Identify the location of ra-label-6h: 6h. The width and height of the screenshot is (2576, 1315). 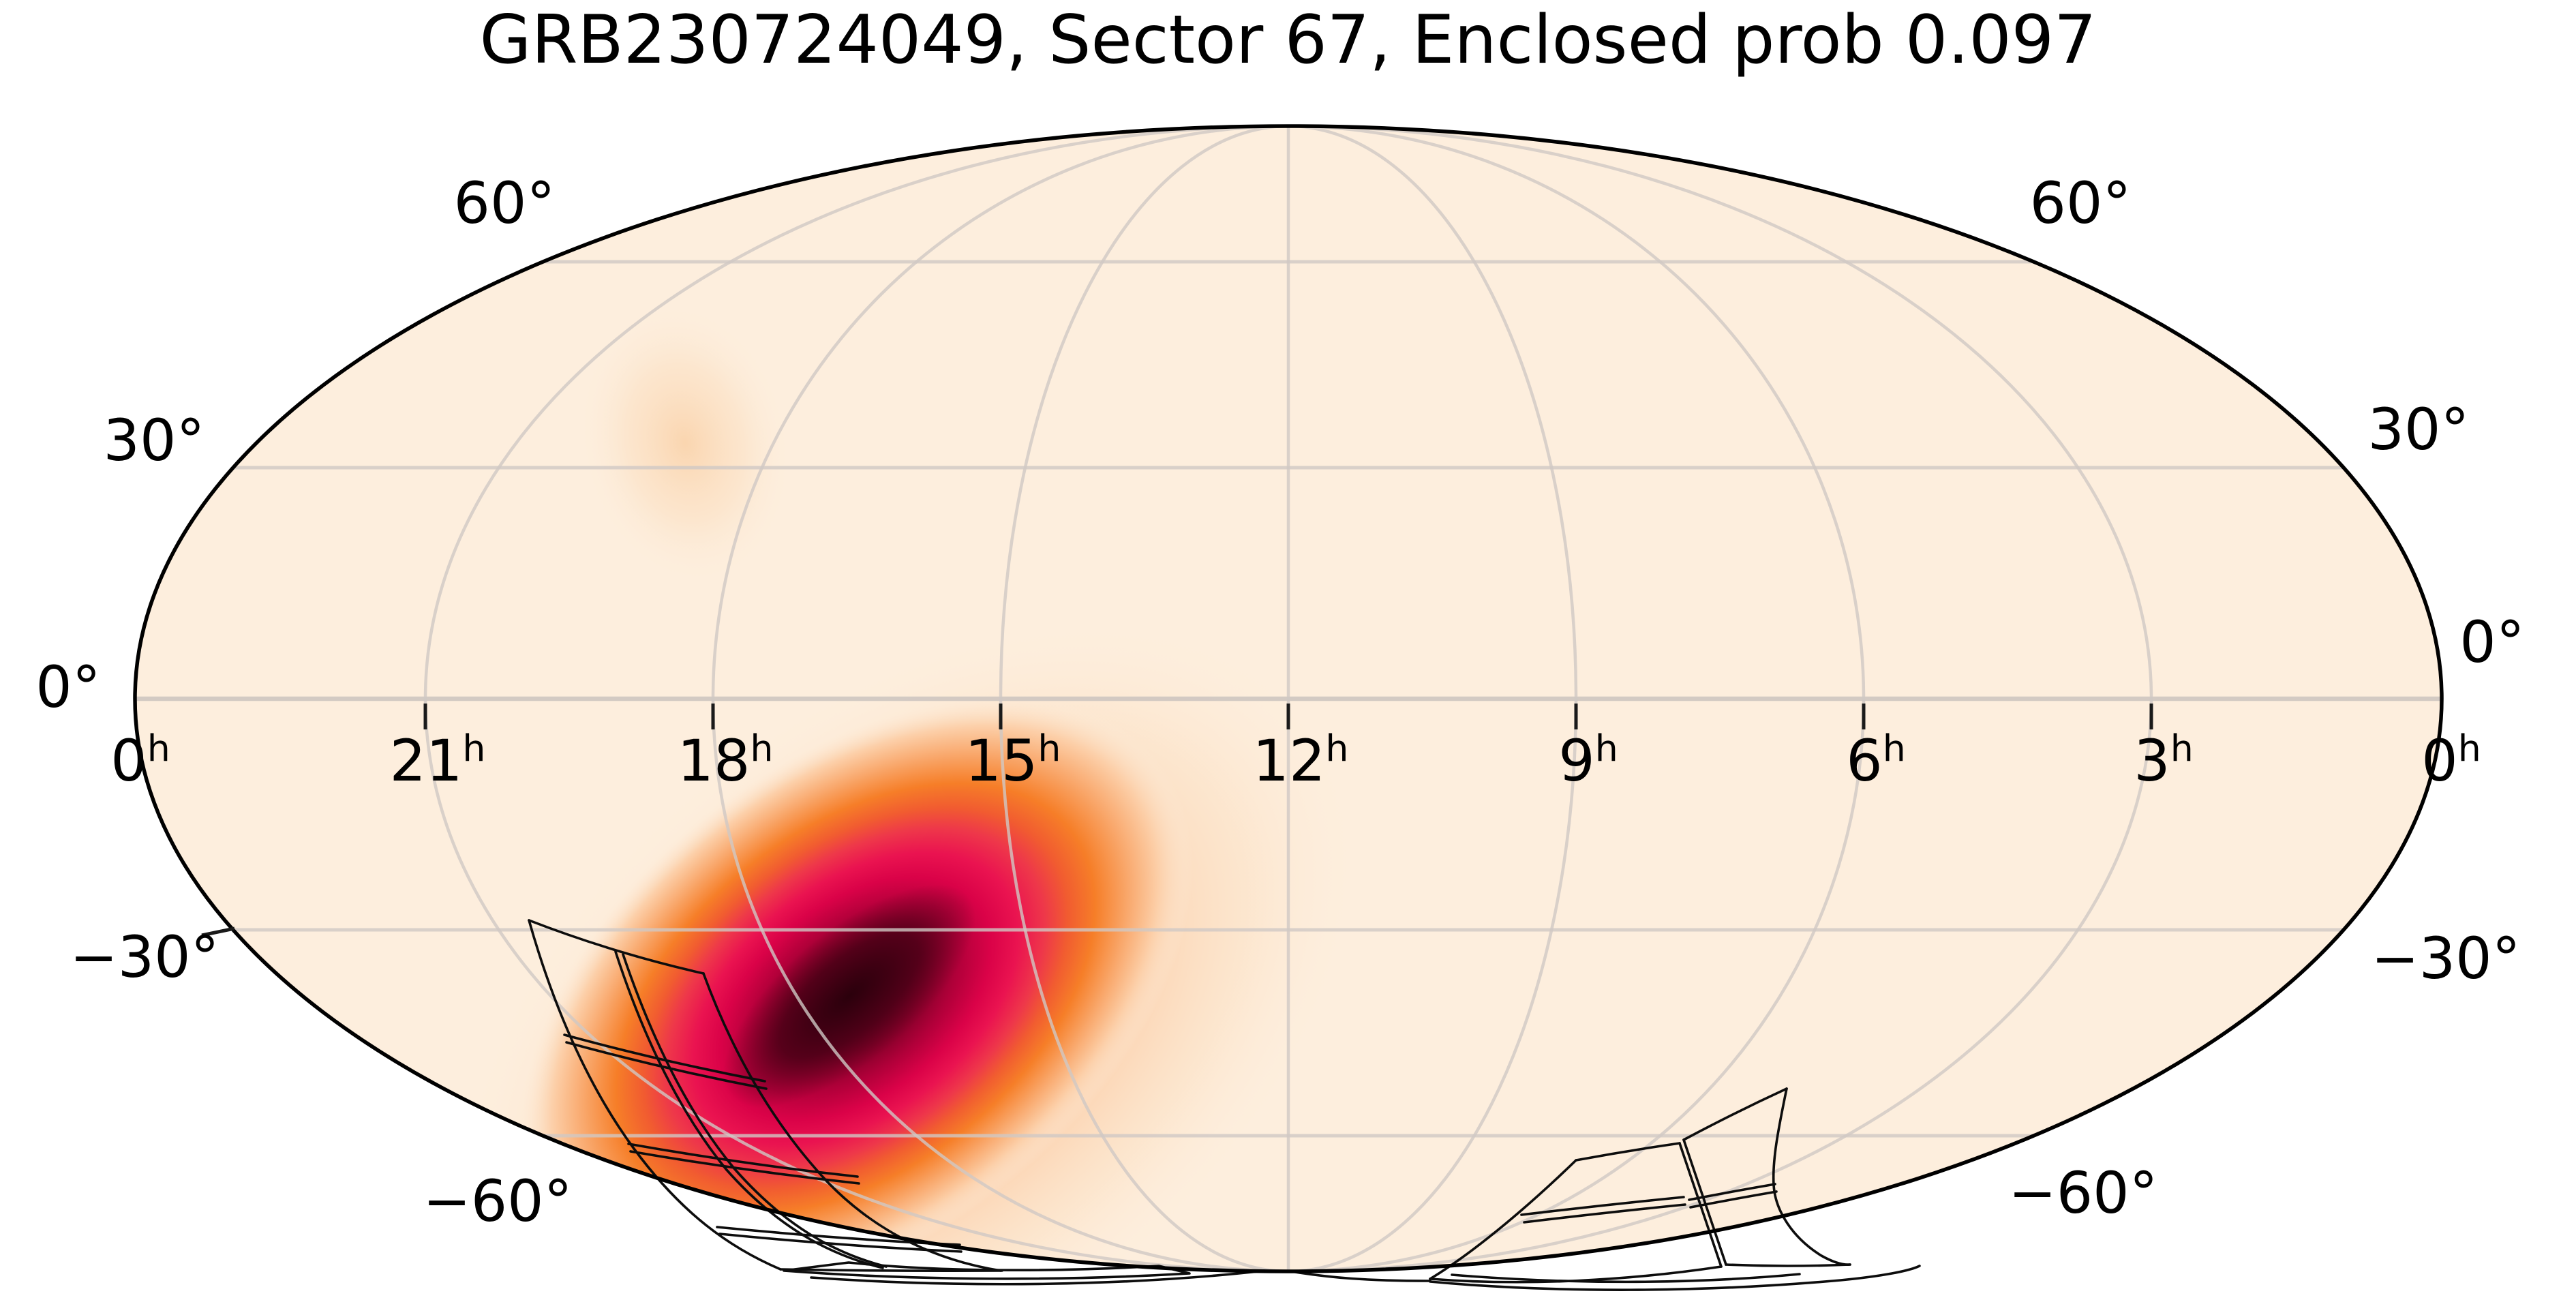
(1876, 759).